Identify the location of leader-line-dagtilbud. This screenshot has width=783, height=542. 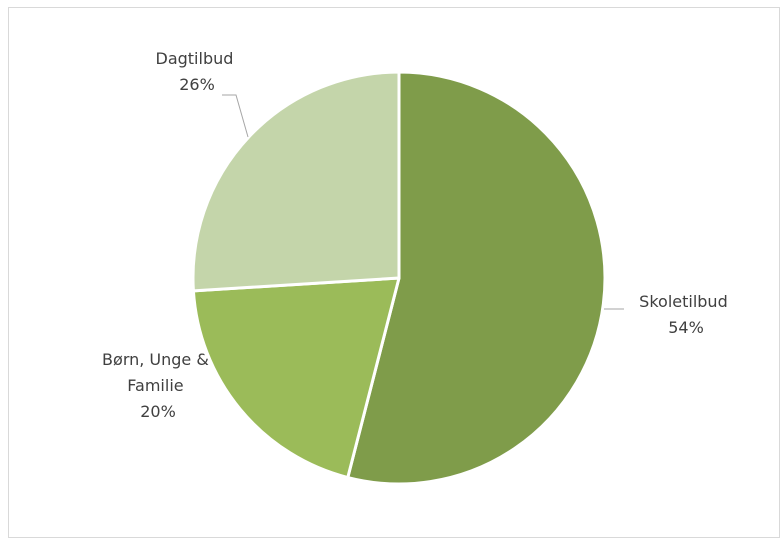
(235, 116).